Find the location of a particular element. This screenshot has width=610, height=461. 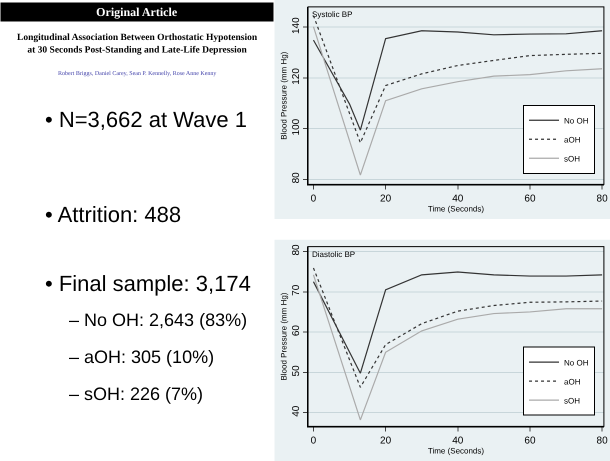

y-tick-label: 40 is located at coordinates (296, 411).